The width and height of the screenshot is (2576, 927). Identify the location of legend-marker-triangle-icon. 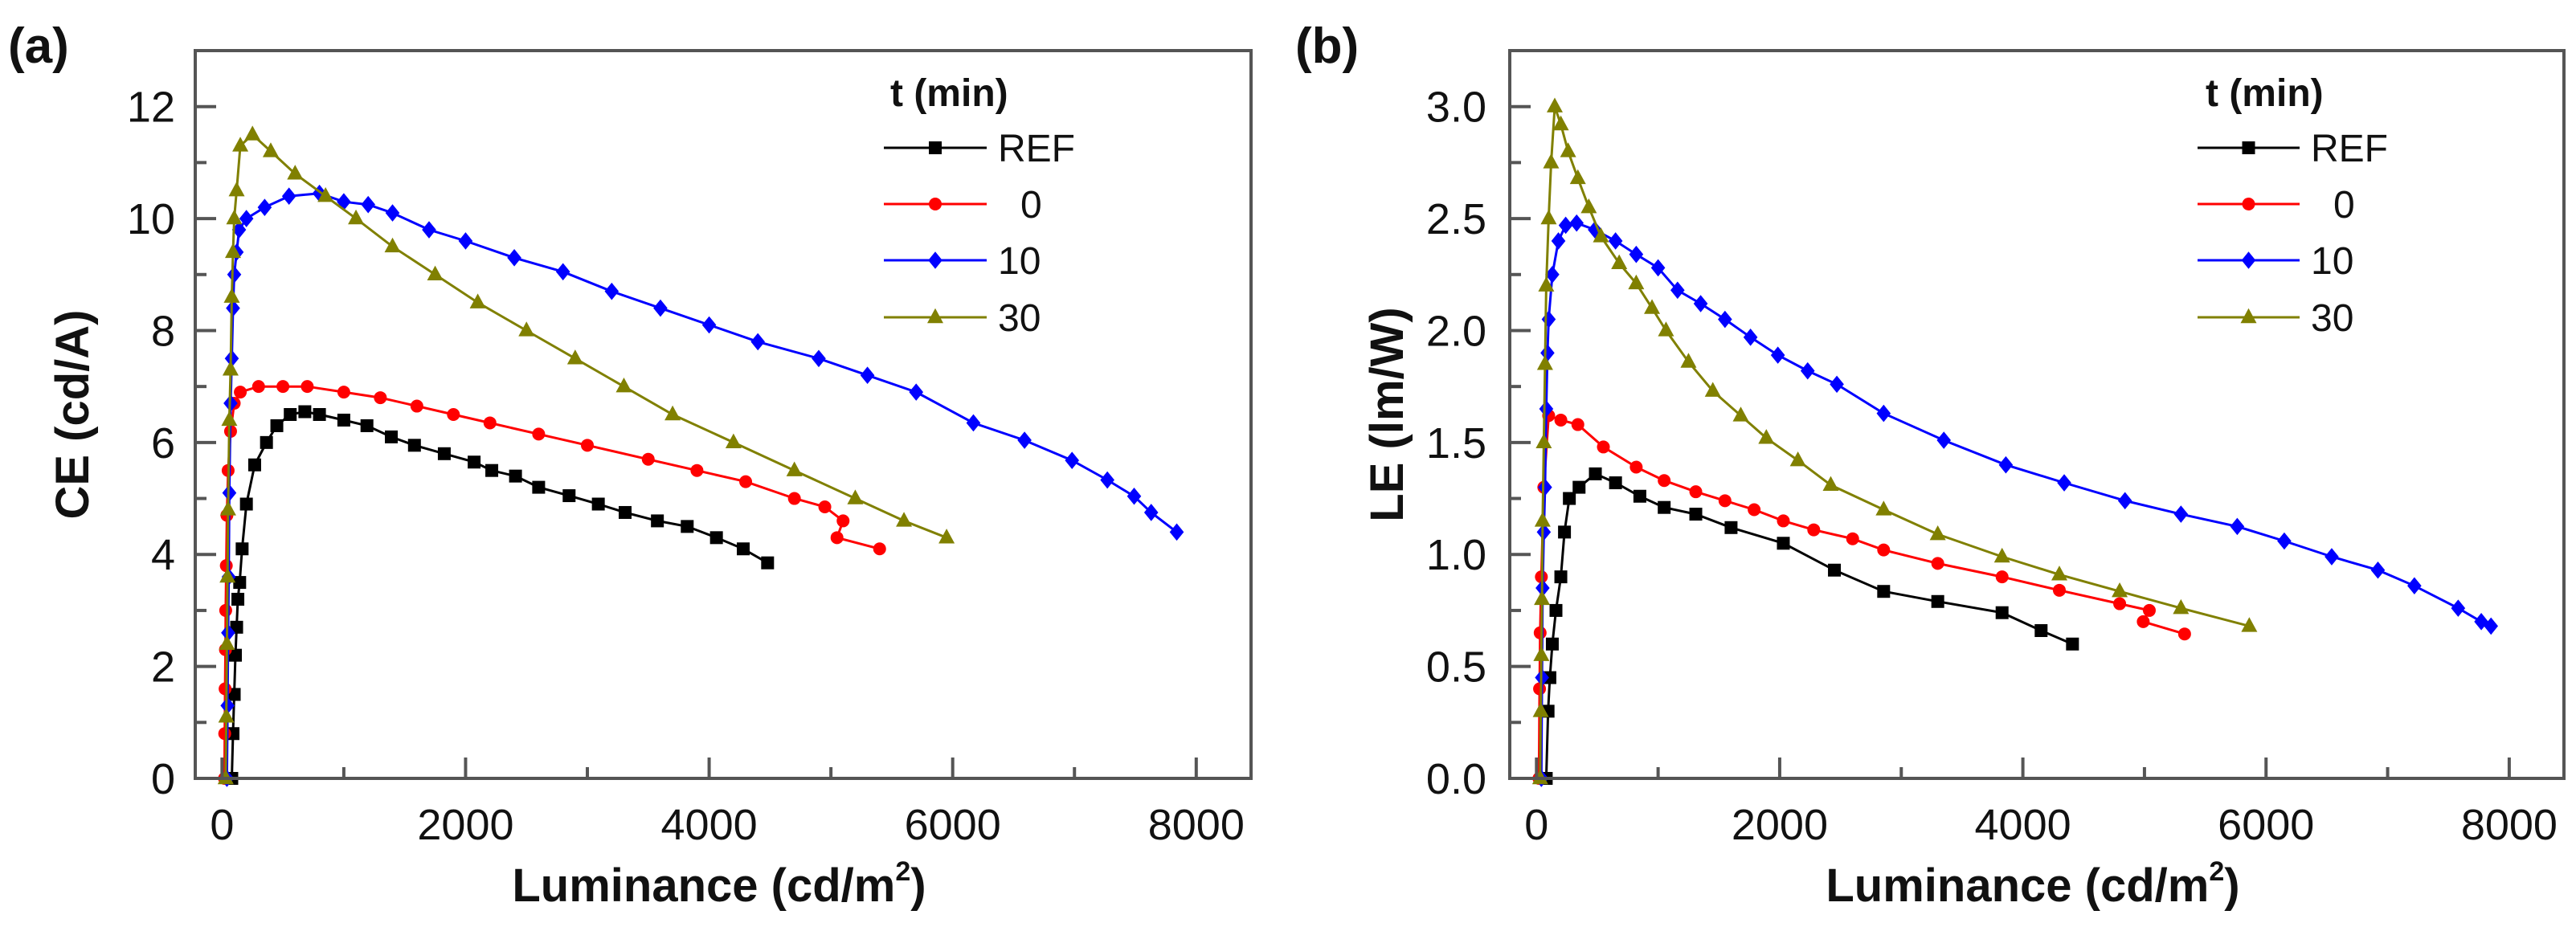
(2248, 316).